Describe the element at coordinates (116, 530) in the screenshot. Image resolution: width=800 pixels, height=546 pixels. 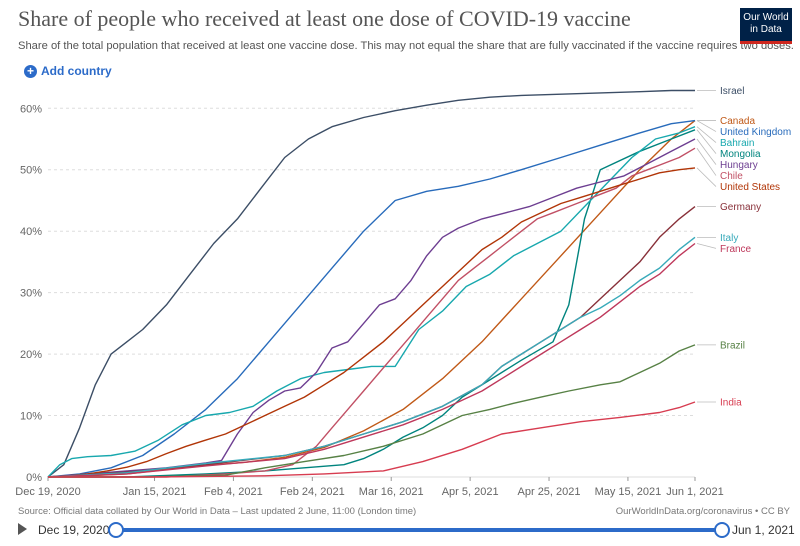
I see `timeline-start-handle` at that location.